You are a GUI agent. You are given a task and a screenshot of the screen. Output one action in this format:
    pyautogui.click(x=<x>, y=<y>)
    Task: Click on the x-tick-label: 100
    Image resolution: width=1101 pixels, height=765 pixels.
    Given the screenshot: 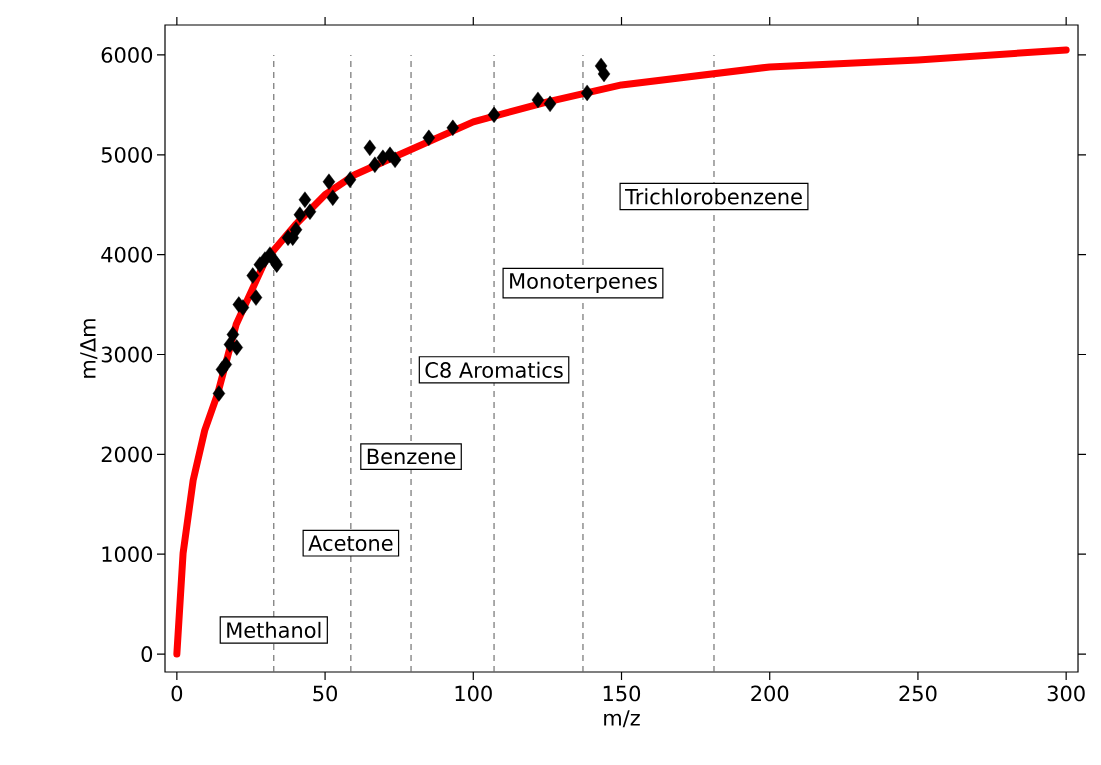 What is the action you would take?
    pyautogui.click(x=473, y=693)
    